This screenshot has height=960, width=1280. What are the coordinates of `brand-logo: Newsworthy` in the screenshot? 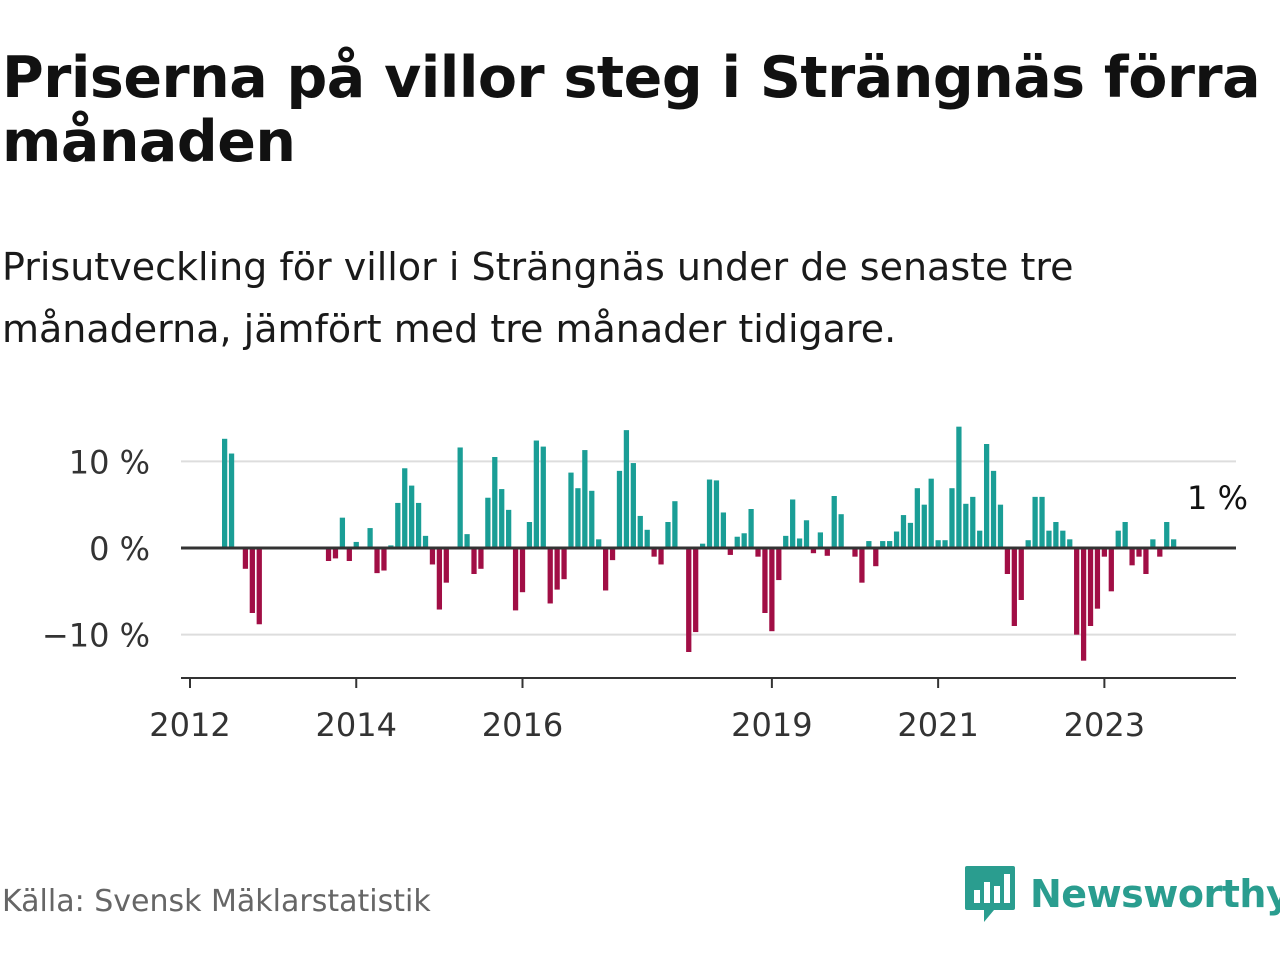 It's located at (1122, 894).